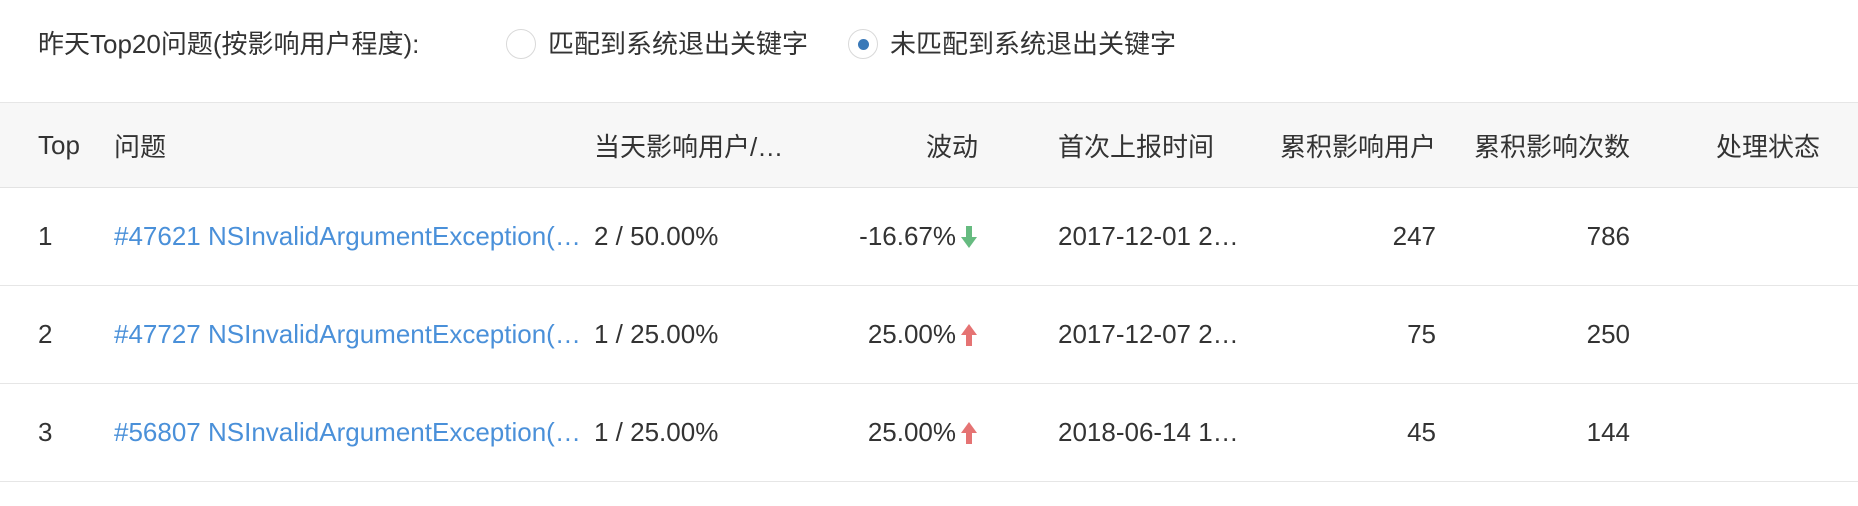  I want to click on radio-label: 未匹配到系统退出关键字, so click(1033, 44).